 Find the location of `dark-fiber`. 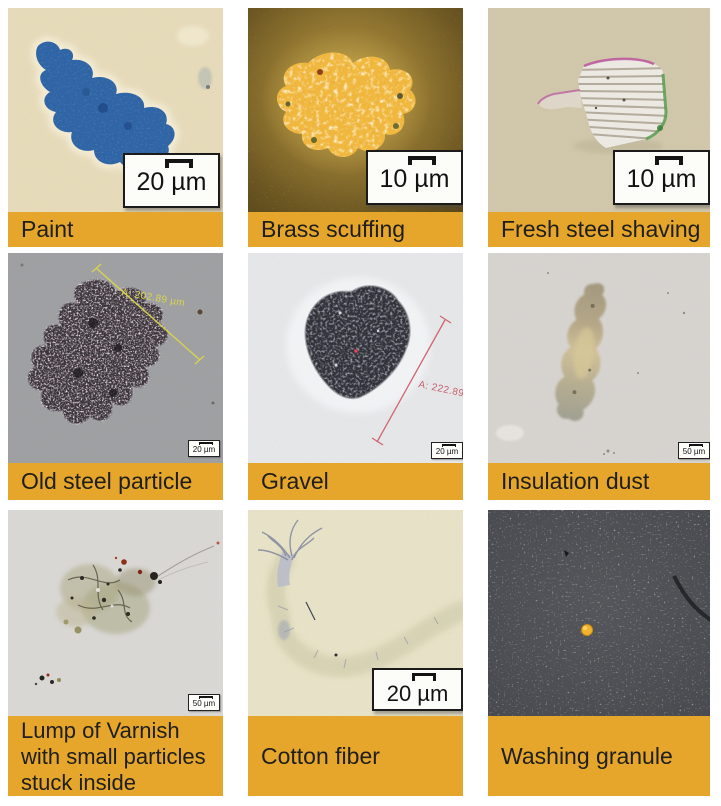

dark-fiber is located at coordinates (691, 598).